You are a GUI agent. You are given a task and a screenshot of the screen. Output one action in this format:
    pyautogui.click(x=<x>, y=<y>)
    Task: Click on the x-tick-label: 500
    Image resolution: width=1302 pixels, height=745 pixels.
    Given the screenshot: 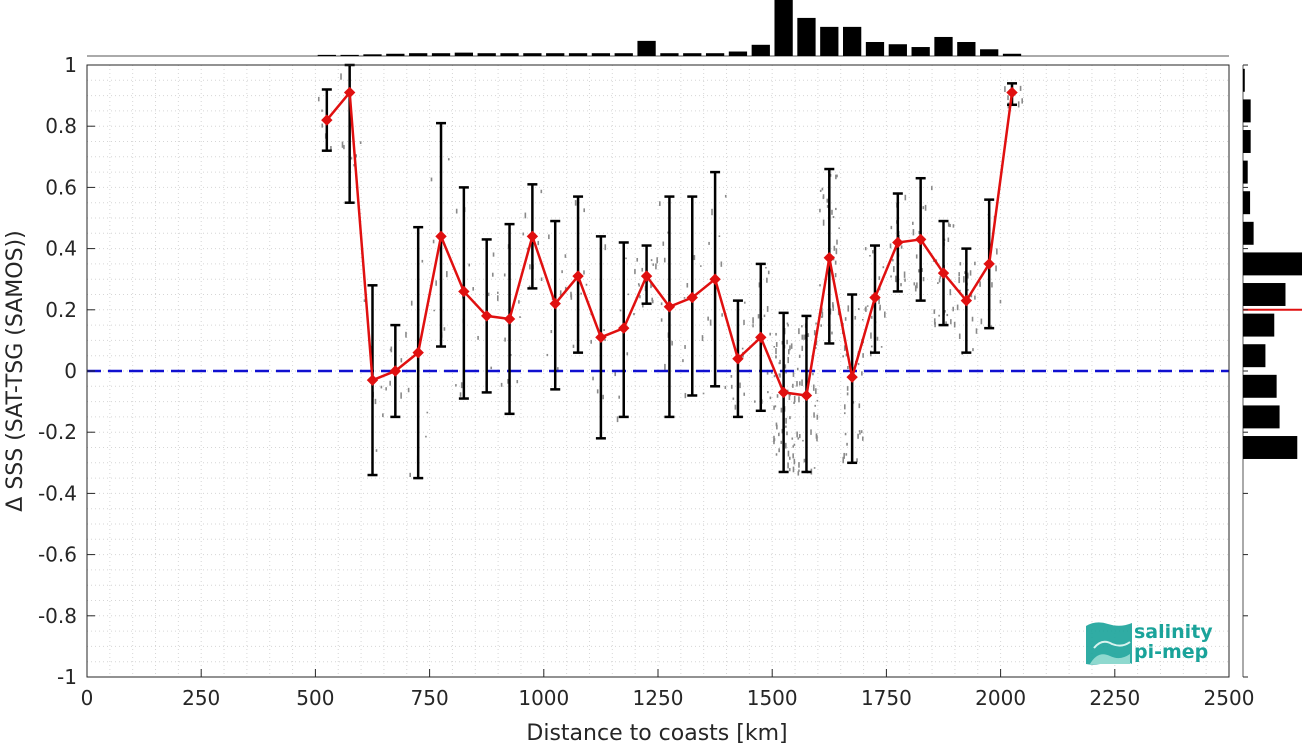 What is the action you would take?
    pyautogui.click(x=315, y=698)
    